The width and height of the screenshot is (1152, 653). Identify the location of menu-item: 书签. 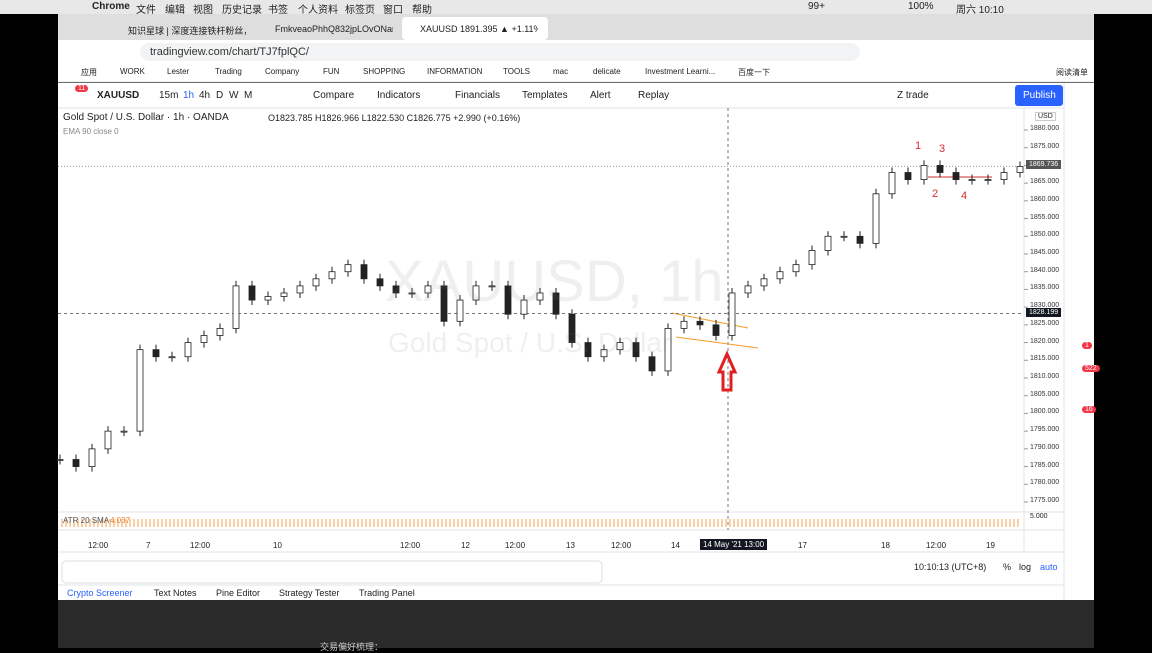
(278, 10).